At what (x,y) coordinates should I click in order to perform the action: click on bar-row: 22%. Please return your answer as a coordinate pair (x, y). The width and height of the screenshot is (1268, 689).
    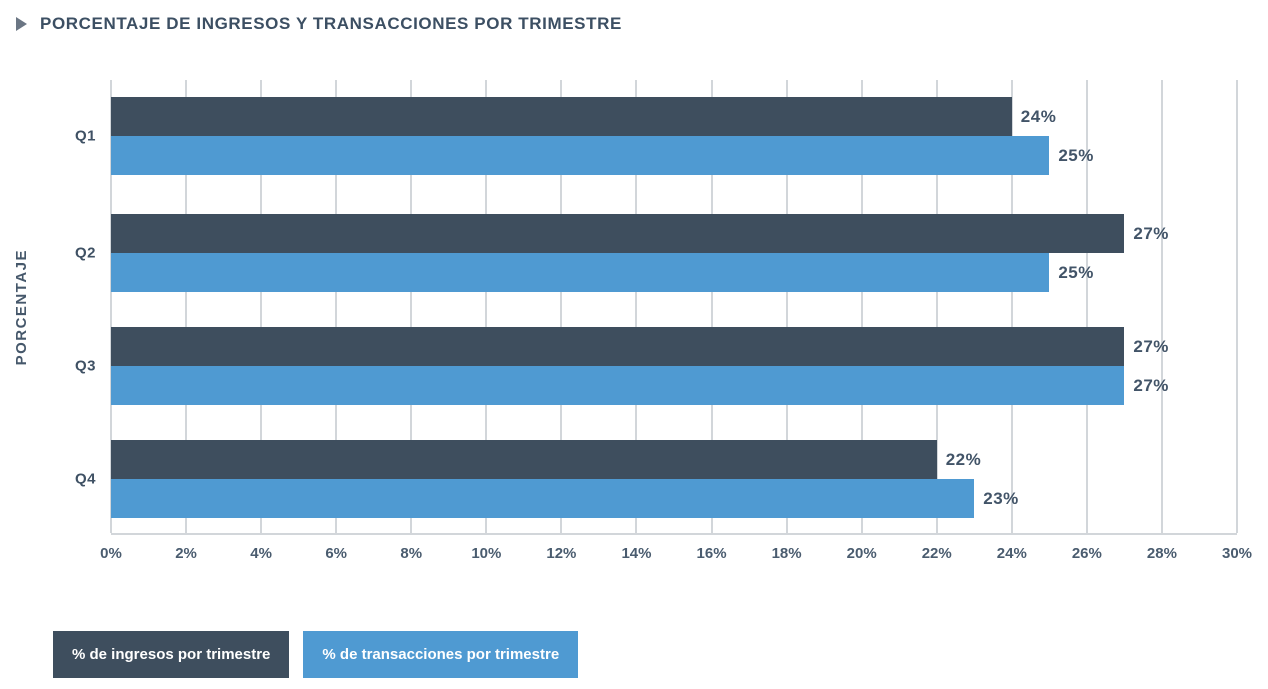
    Looking at the image, I should click on (674, 459).